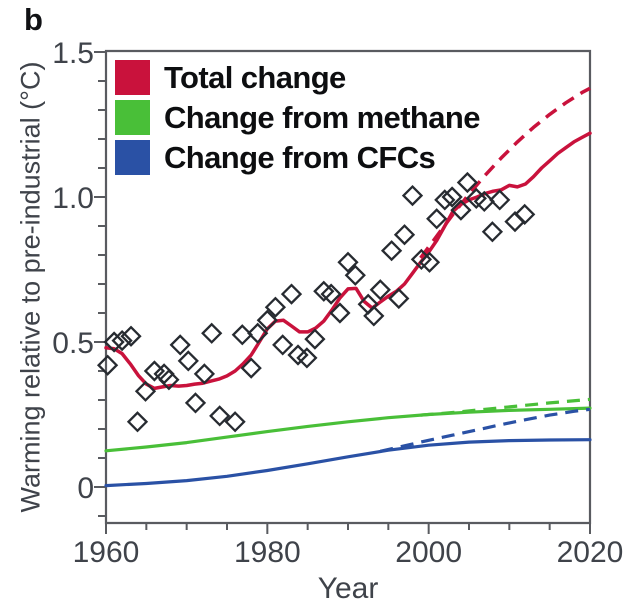 Image resolution: width=630 pixels, height=608 pixels. What do you see at coordinates (428, 552) in the screenshot?
I see `x-tick-label: 2000` at bounding box center [428, 552].